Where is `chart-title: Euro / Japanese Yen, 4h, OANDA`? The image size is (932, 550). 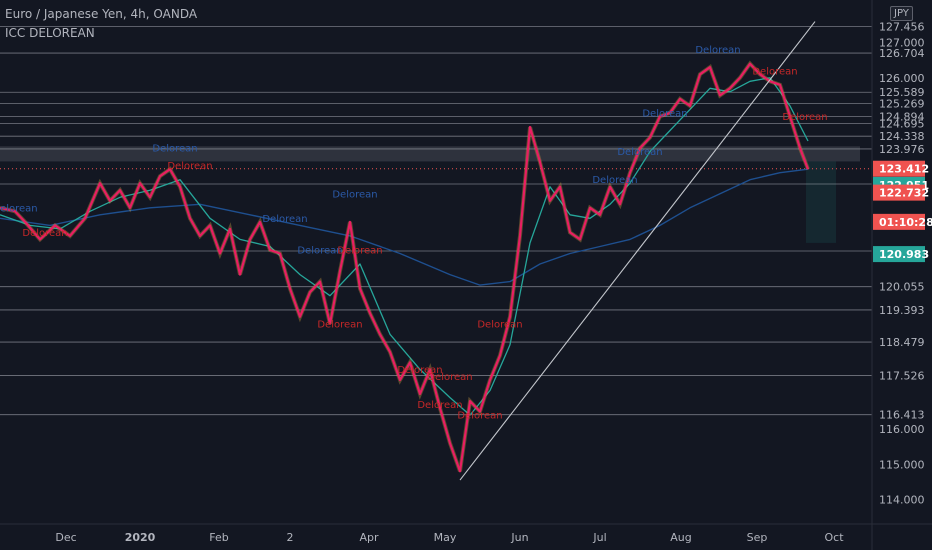 chart-title: Euro / Japanese Yen, 4h, OANDA is located at coordinates (101, 14).